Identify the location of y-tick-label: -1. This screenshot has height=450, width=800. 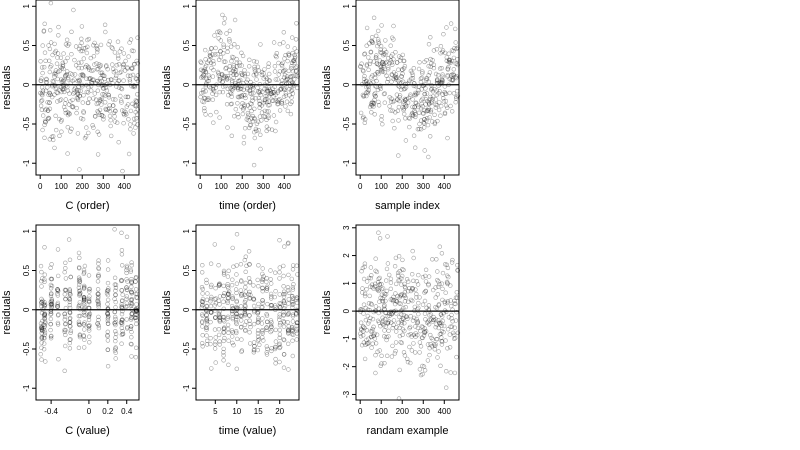
(186, 388).